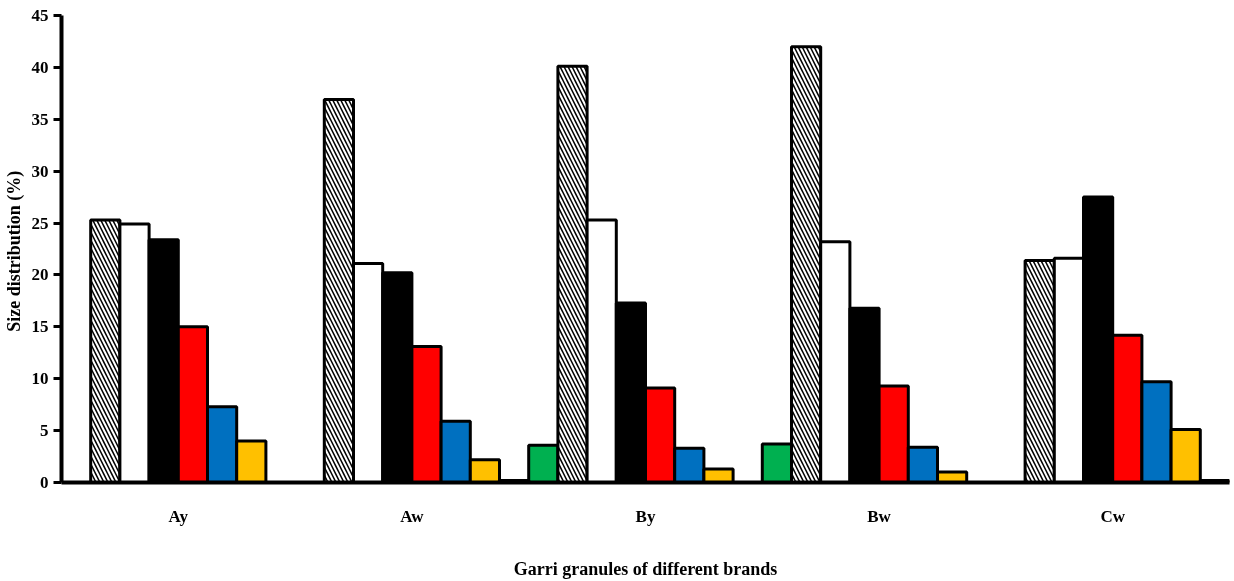 The image size is (1234, 581). Describe the element at coordinates (44, 431) in the screenshot. I see `y-tick-label: 5` at that location.